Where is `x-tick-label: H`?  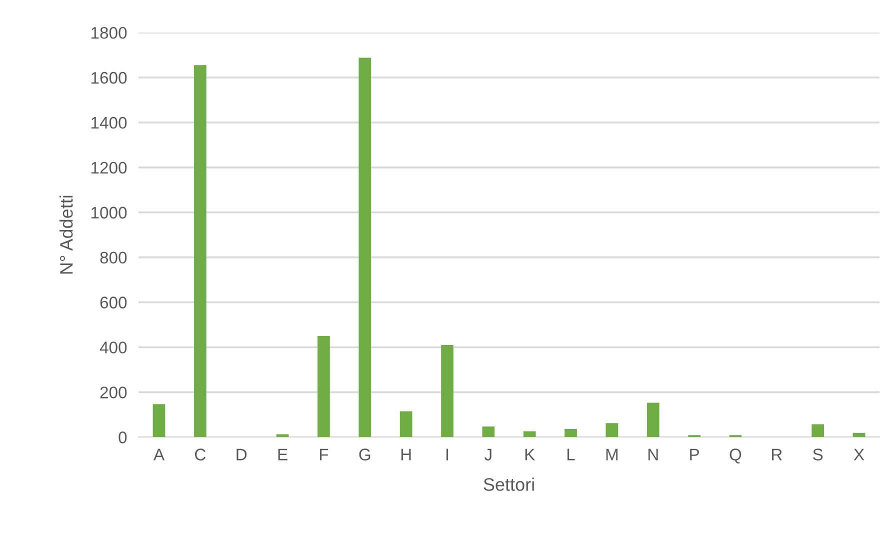
x-tick-label: H is located at coordinates (406, 454).